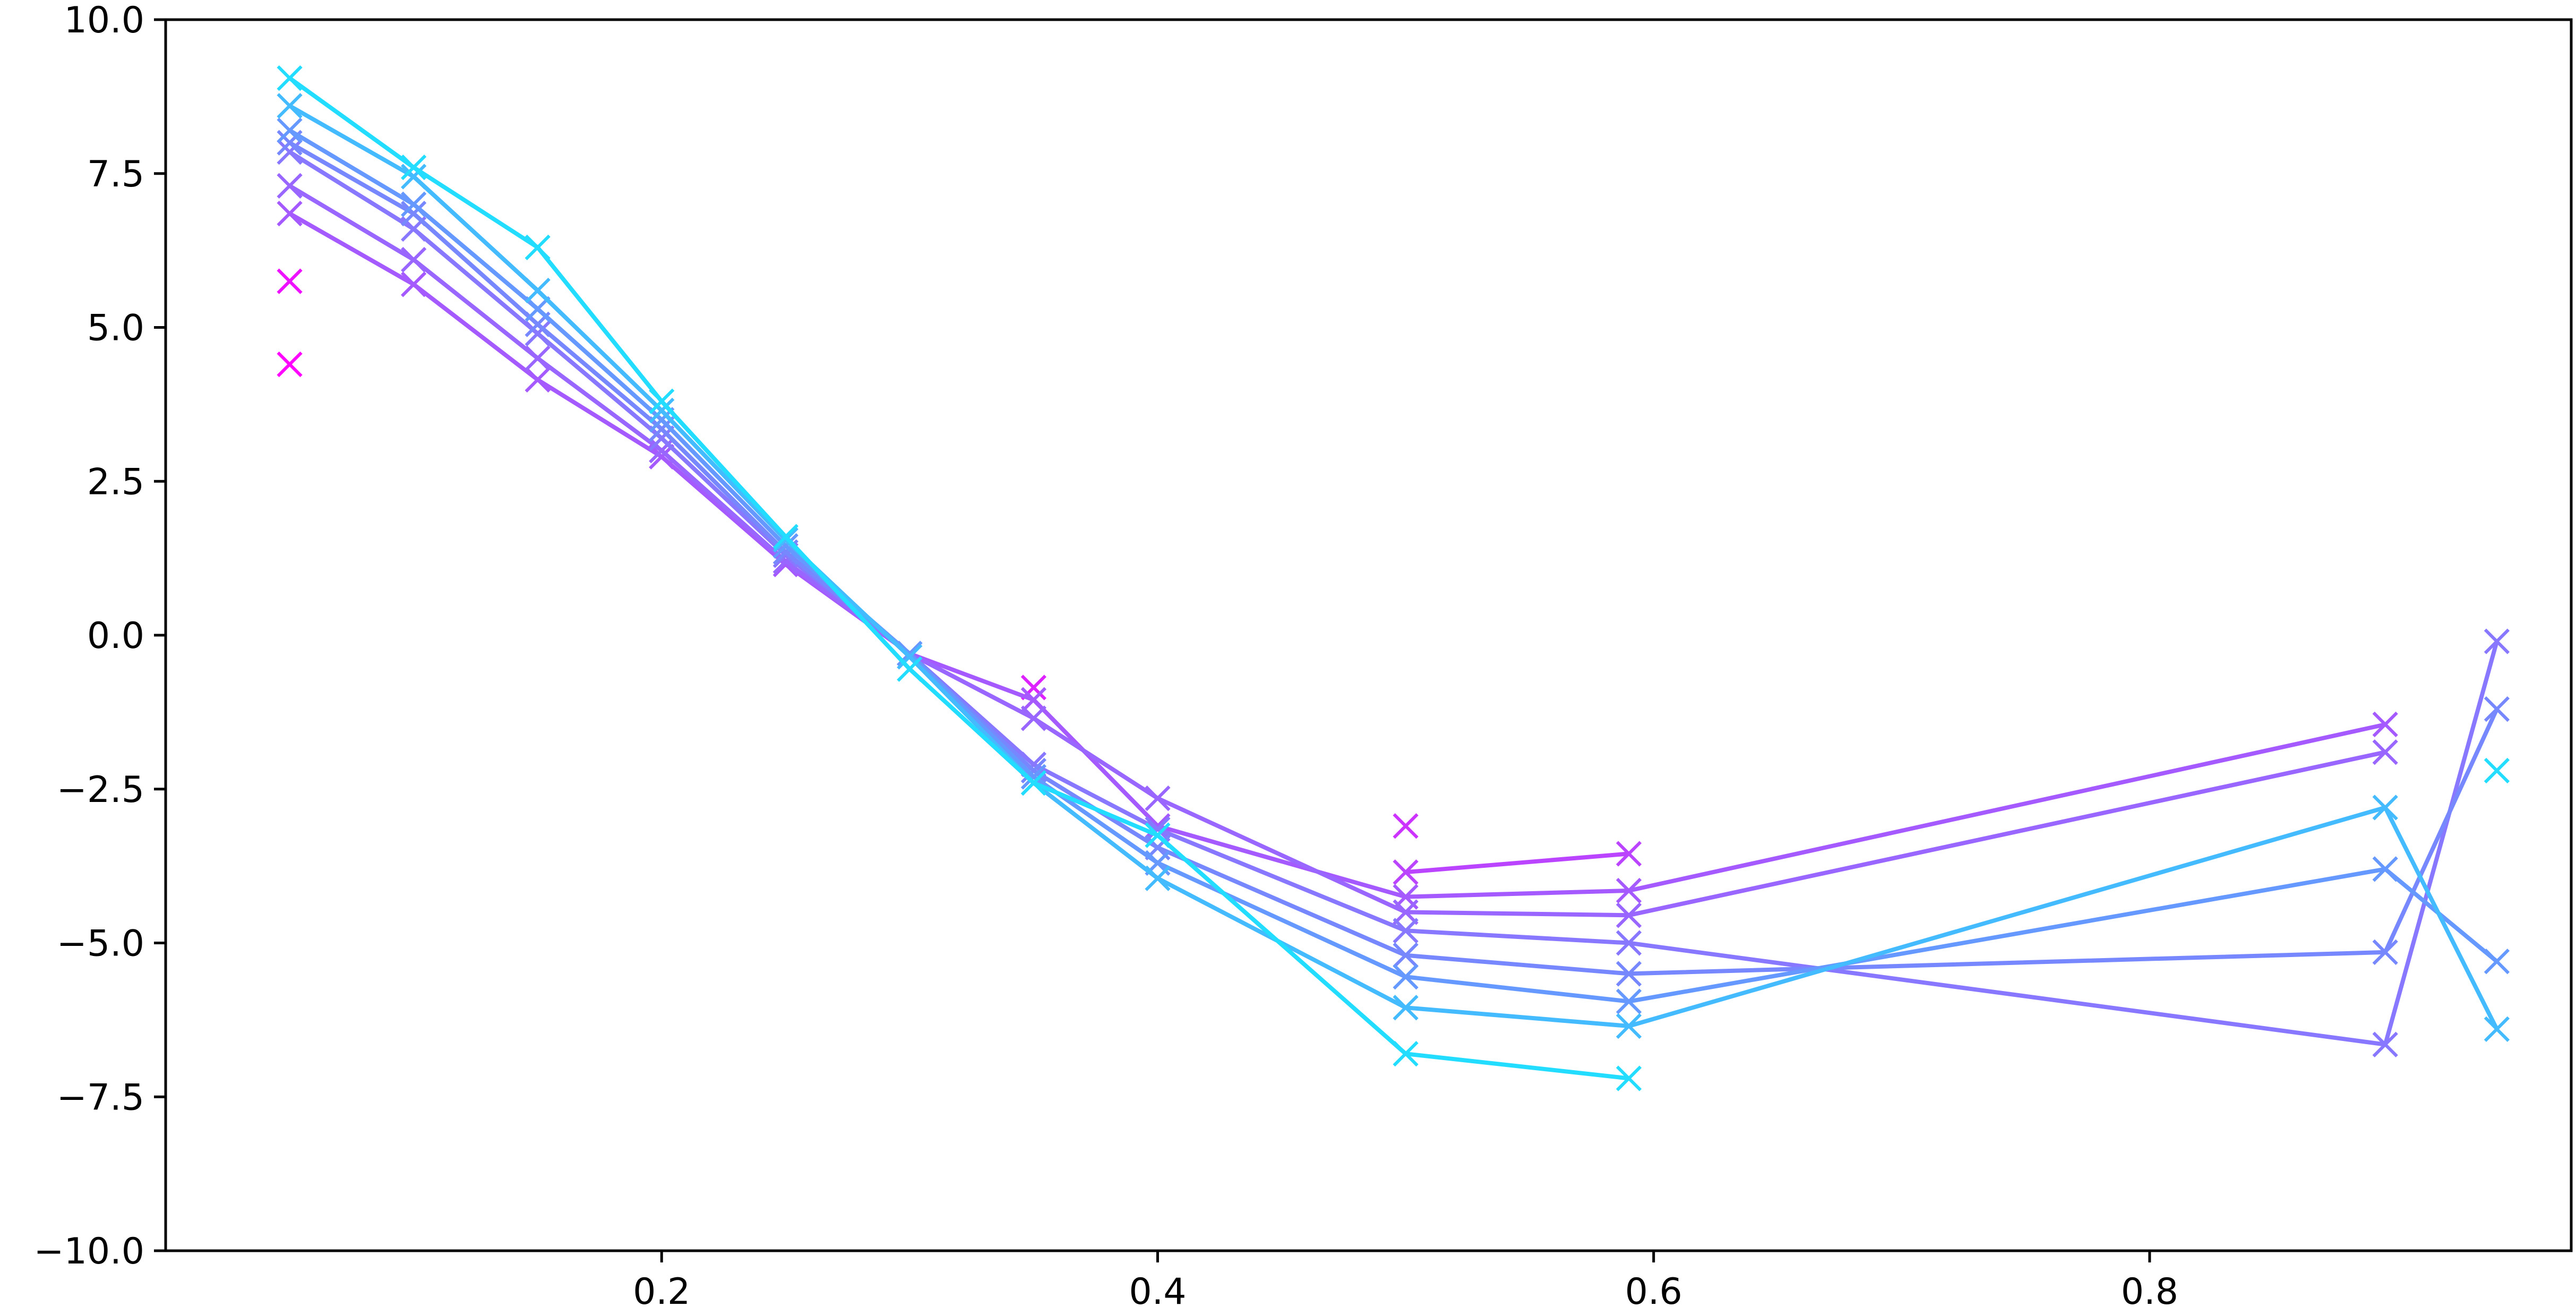  I want to click on x-tick-label: 0.6, so click(1653, 1292).